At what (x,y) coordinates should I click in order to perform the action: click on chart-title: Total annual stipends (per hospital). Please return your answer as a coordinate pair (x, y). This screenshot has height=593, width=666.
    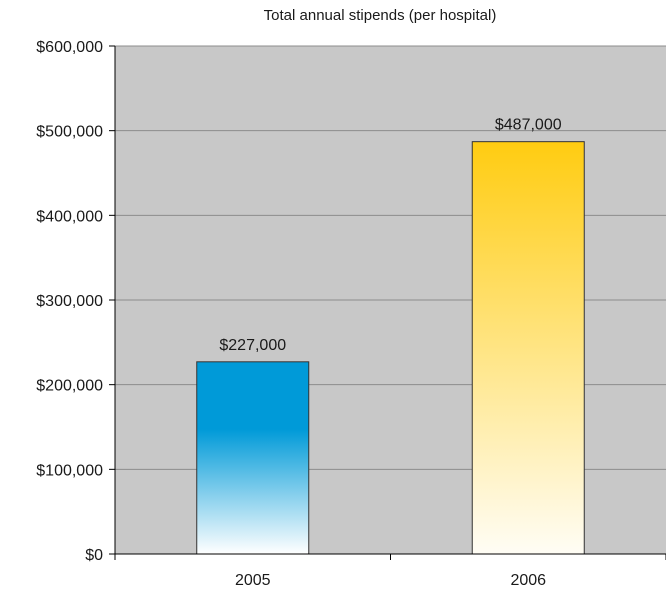
    Looking at the image, I should click on (380, 15).